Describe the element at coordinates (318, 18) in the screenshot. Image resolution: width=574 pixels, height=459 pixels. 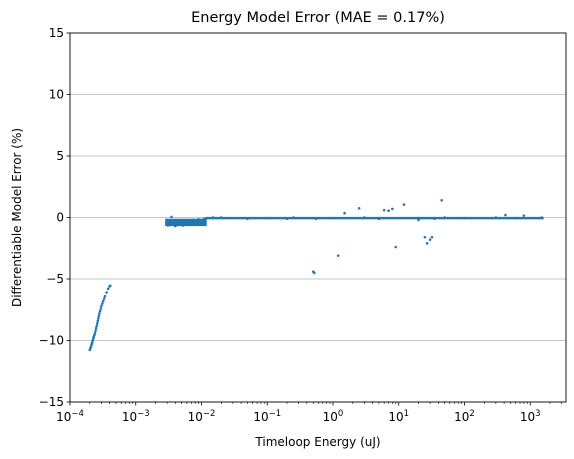
I see `chart-title: Energy Model Error (MAE = 0.17%)` at that location.